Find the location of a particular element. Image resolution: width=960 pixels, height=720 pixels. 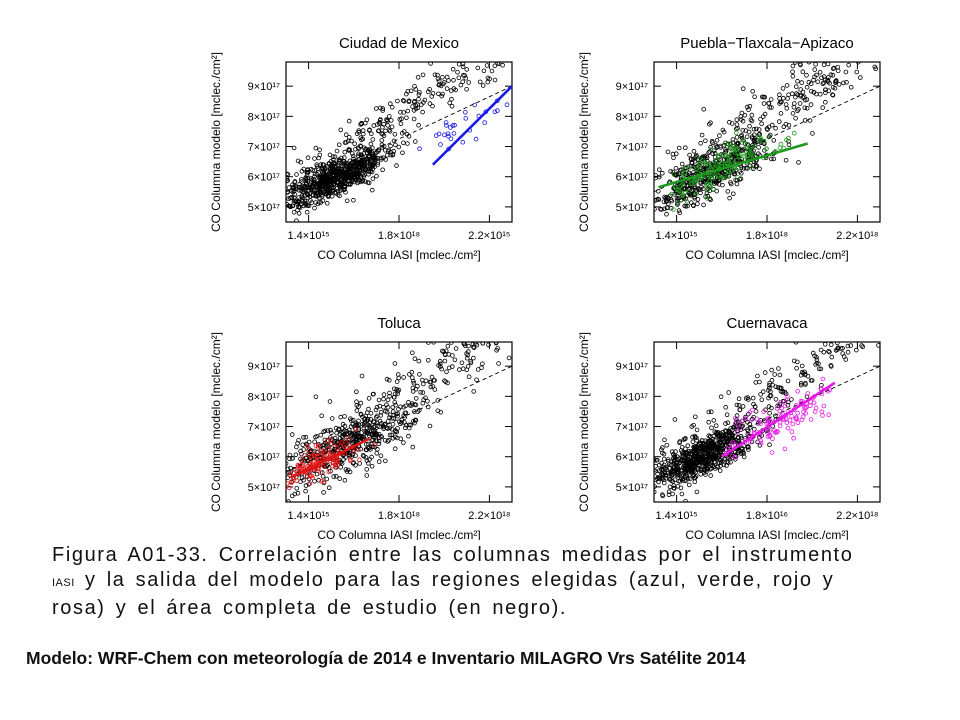

y-tick-label: 7×10¹⁷ is located at coordinates (264, 428).